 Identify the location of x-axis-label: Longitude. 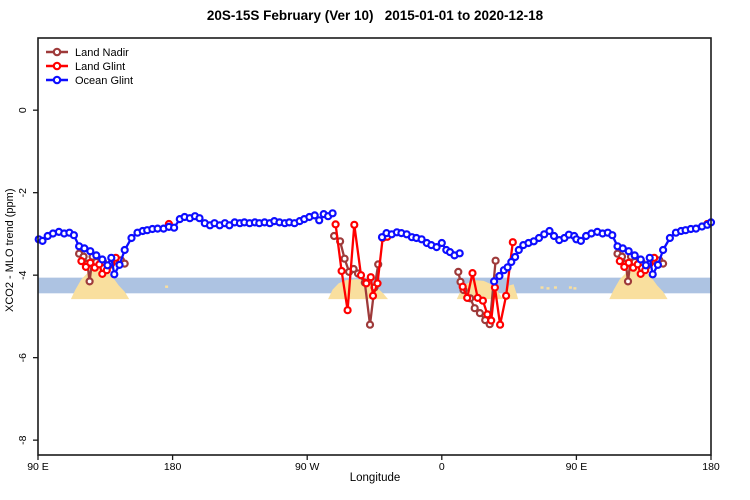
(375, 478).